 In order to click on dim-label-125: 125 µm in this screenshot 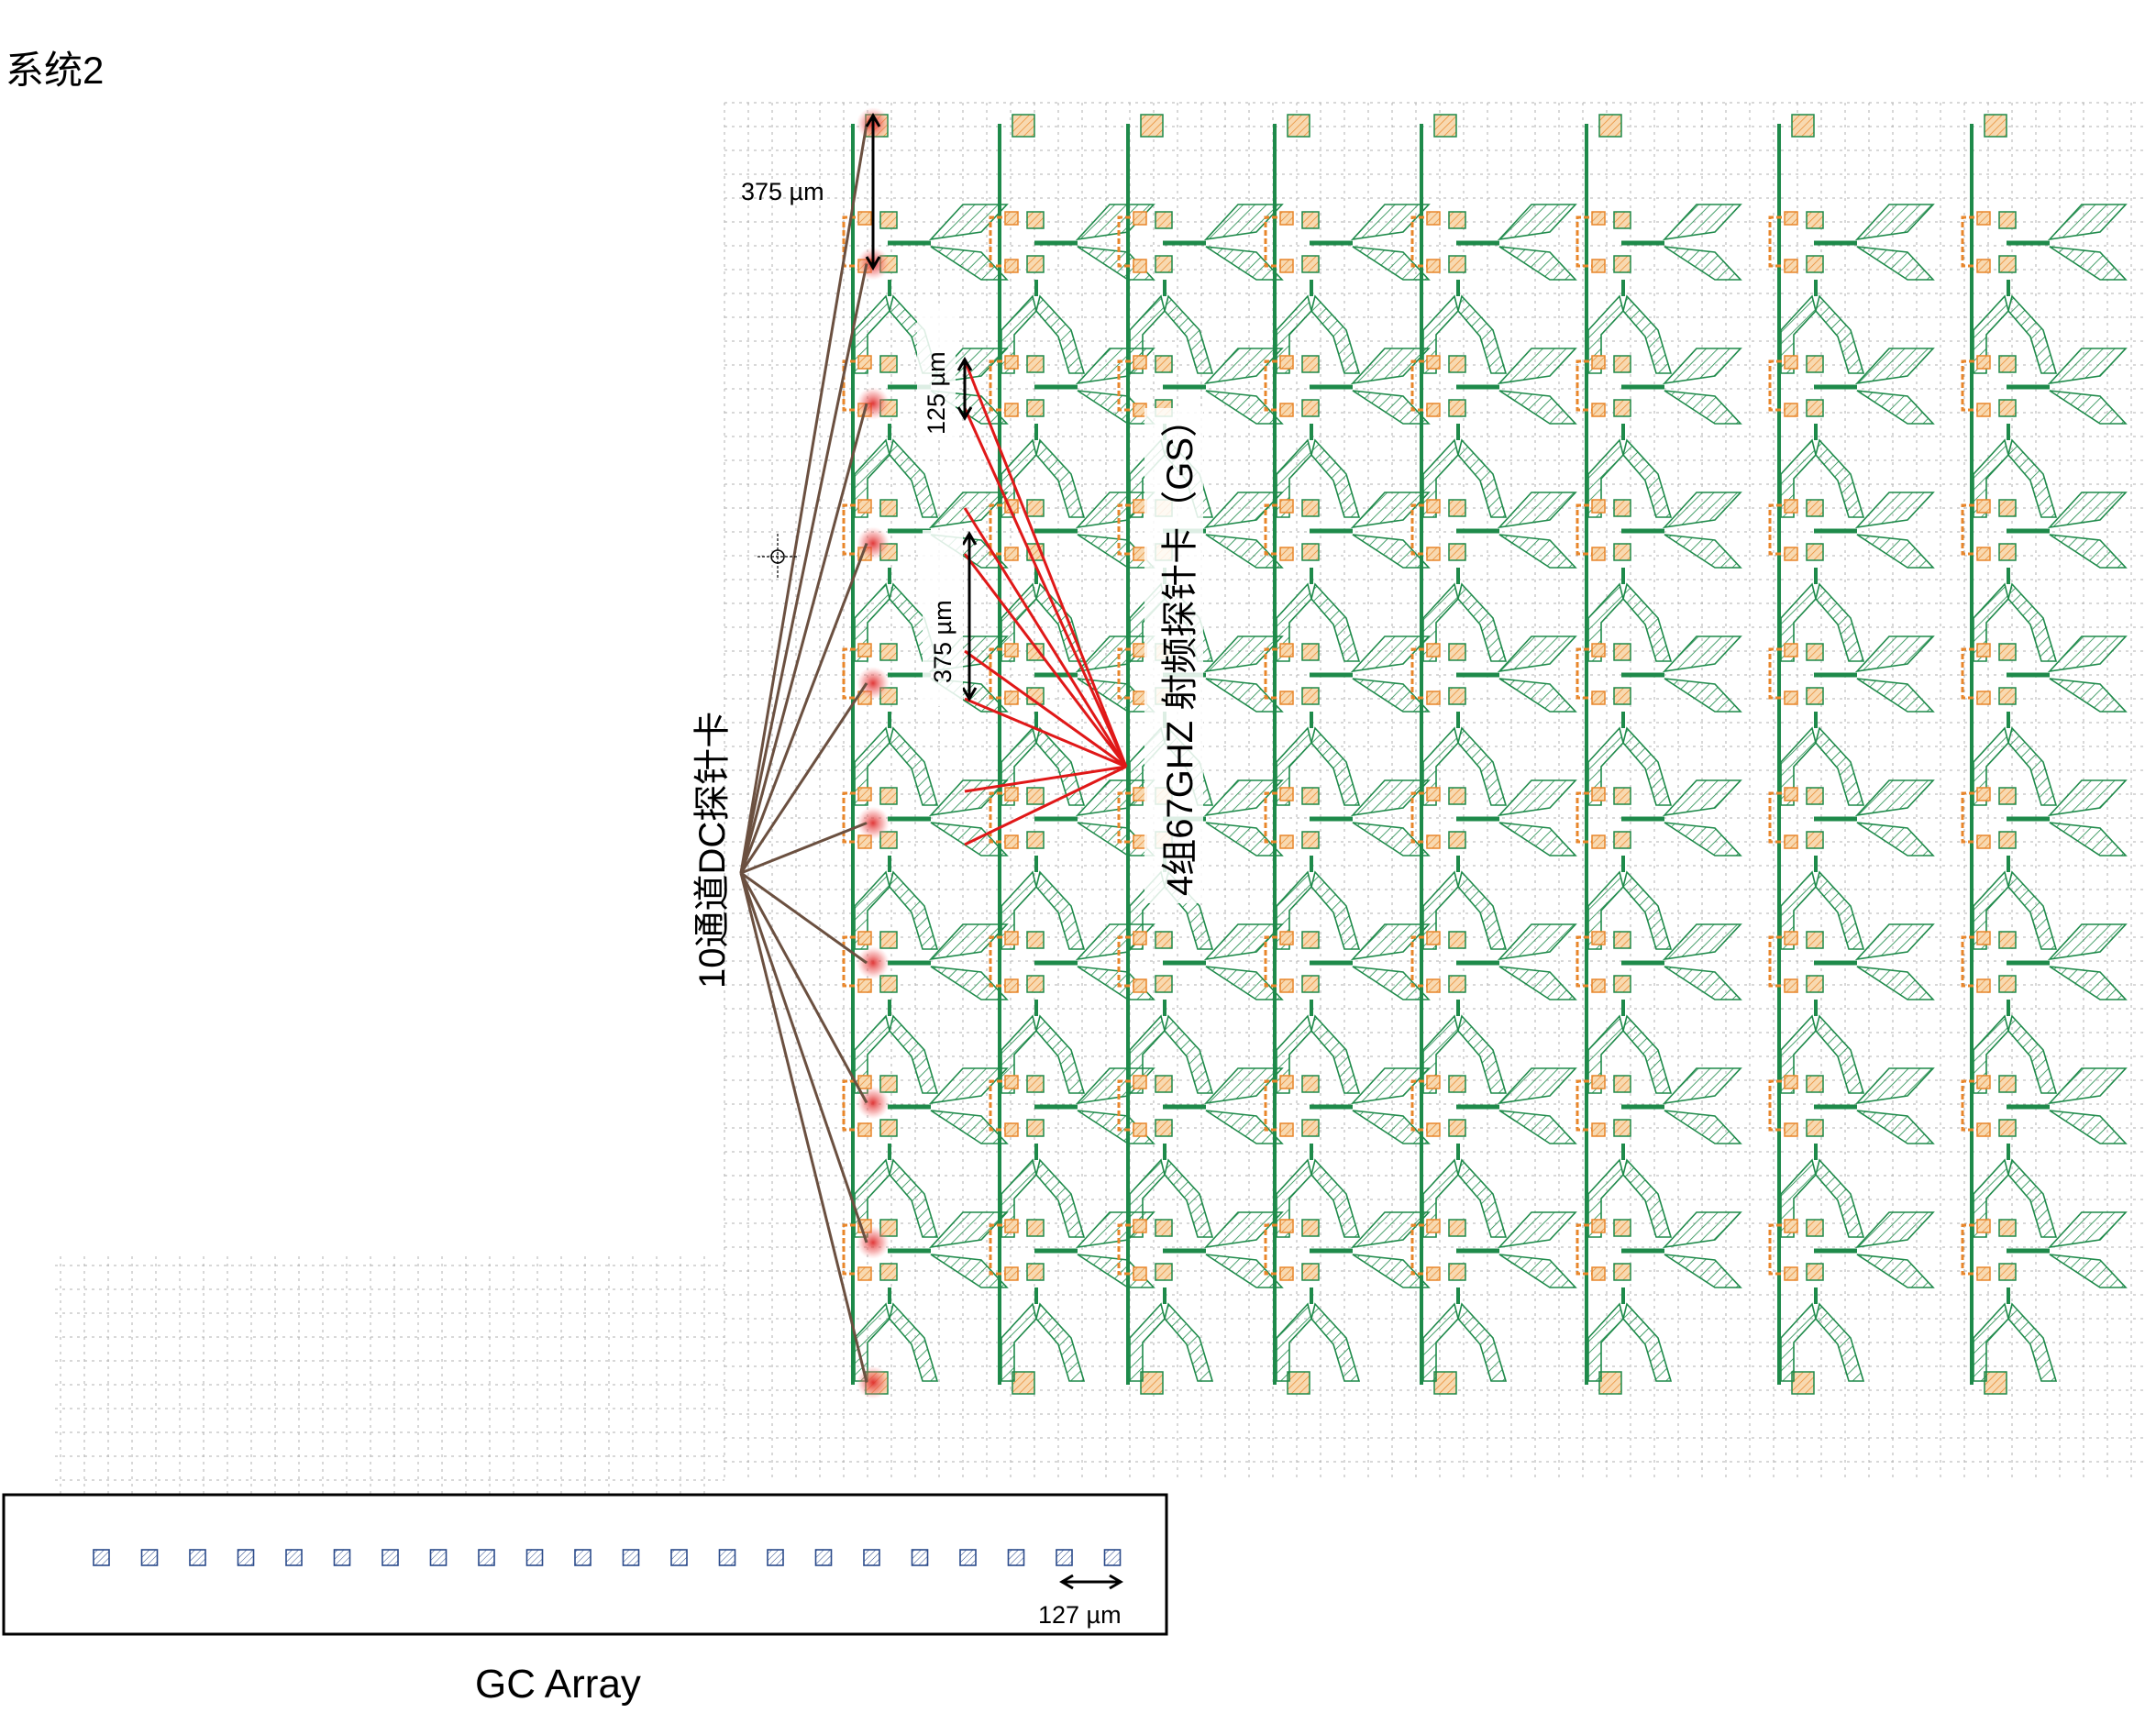, I will do `click(937, 372)`.